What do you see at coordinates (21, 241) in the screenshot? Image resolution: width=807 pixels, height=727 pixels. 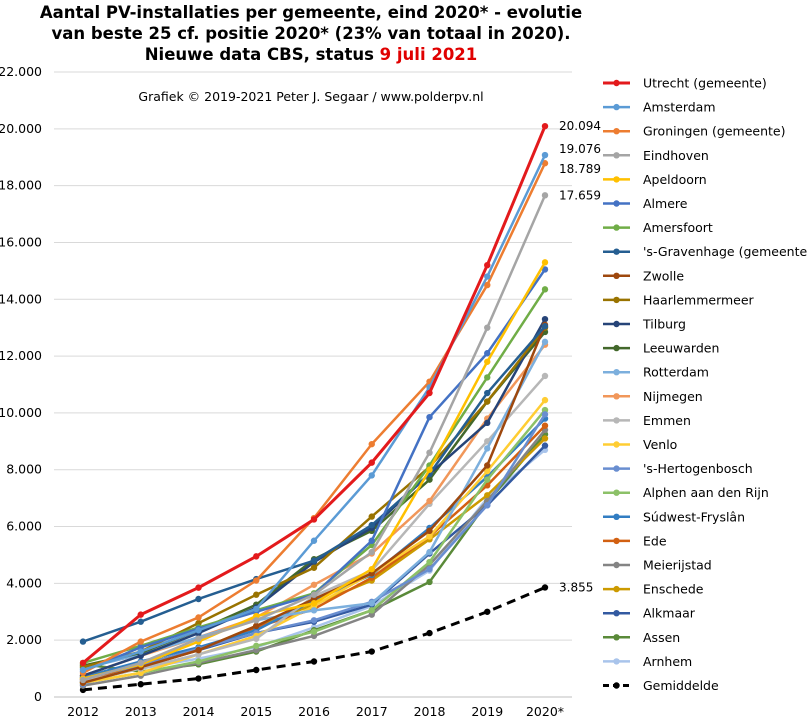 I see `y-tick-label: 16.000` at bounding box center [21, 241].